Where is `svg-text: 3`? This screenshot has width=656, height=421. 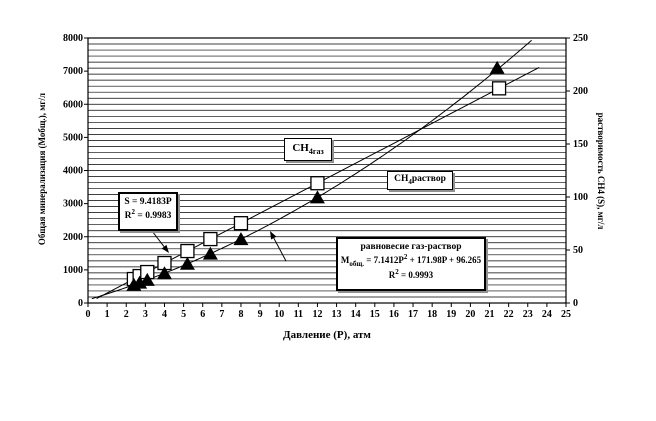 svg-text: 3 is located at coordinates (145, 314).